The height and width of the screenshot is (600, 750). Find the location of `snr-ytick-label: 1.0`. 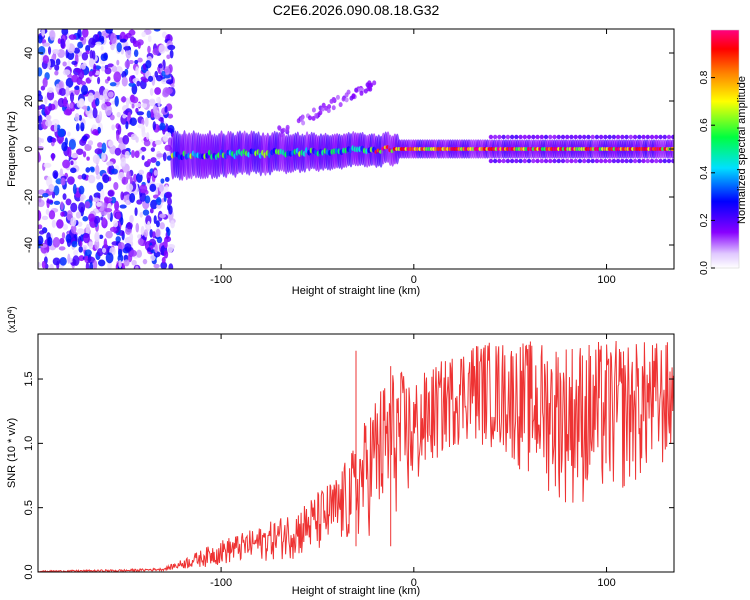

snr-ytick-label: 1.0 is located at coordinates (29, 443).